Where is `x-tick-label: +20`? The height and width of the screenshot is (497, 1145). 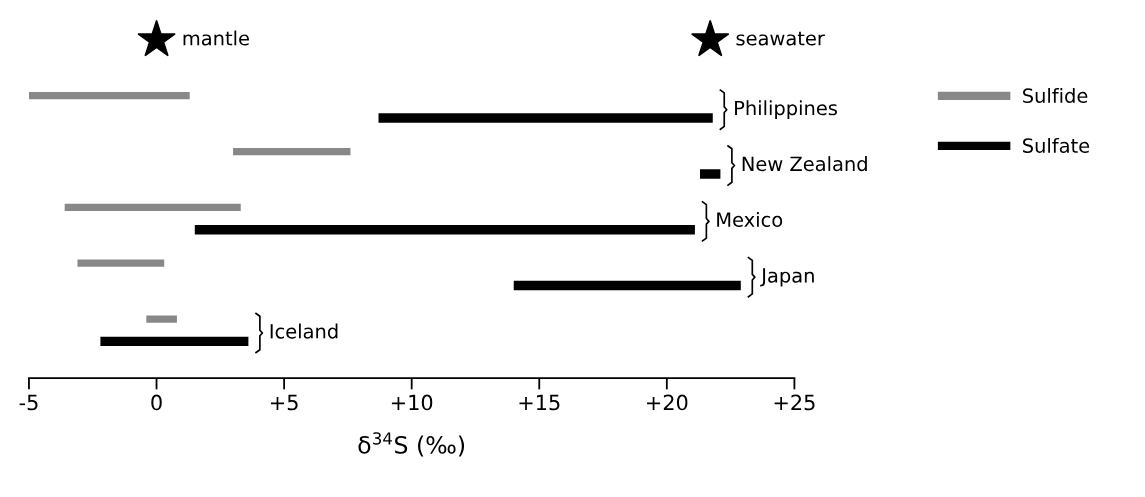 x-tick-label: +20 is located at coordinates (667, 402).